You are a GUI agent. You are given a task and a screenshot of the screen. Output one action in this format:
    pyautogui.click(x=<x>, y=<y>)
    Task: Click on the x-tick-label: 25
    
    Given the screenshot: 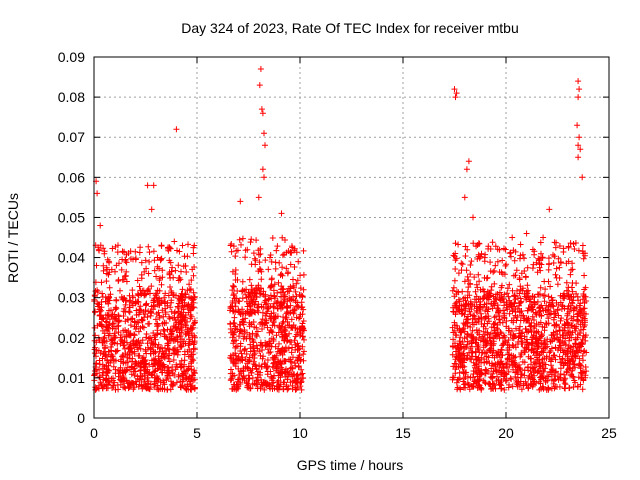 What is the action you would take?
    pyautogui.click(x=609, y=433)
    